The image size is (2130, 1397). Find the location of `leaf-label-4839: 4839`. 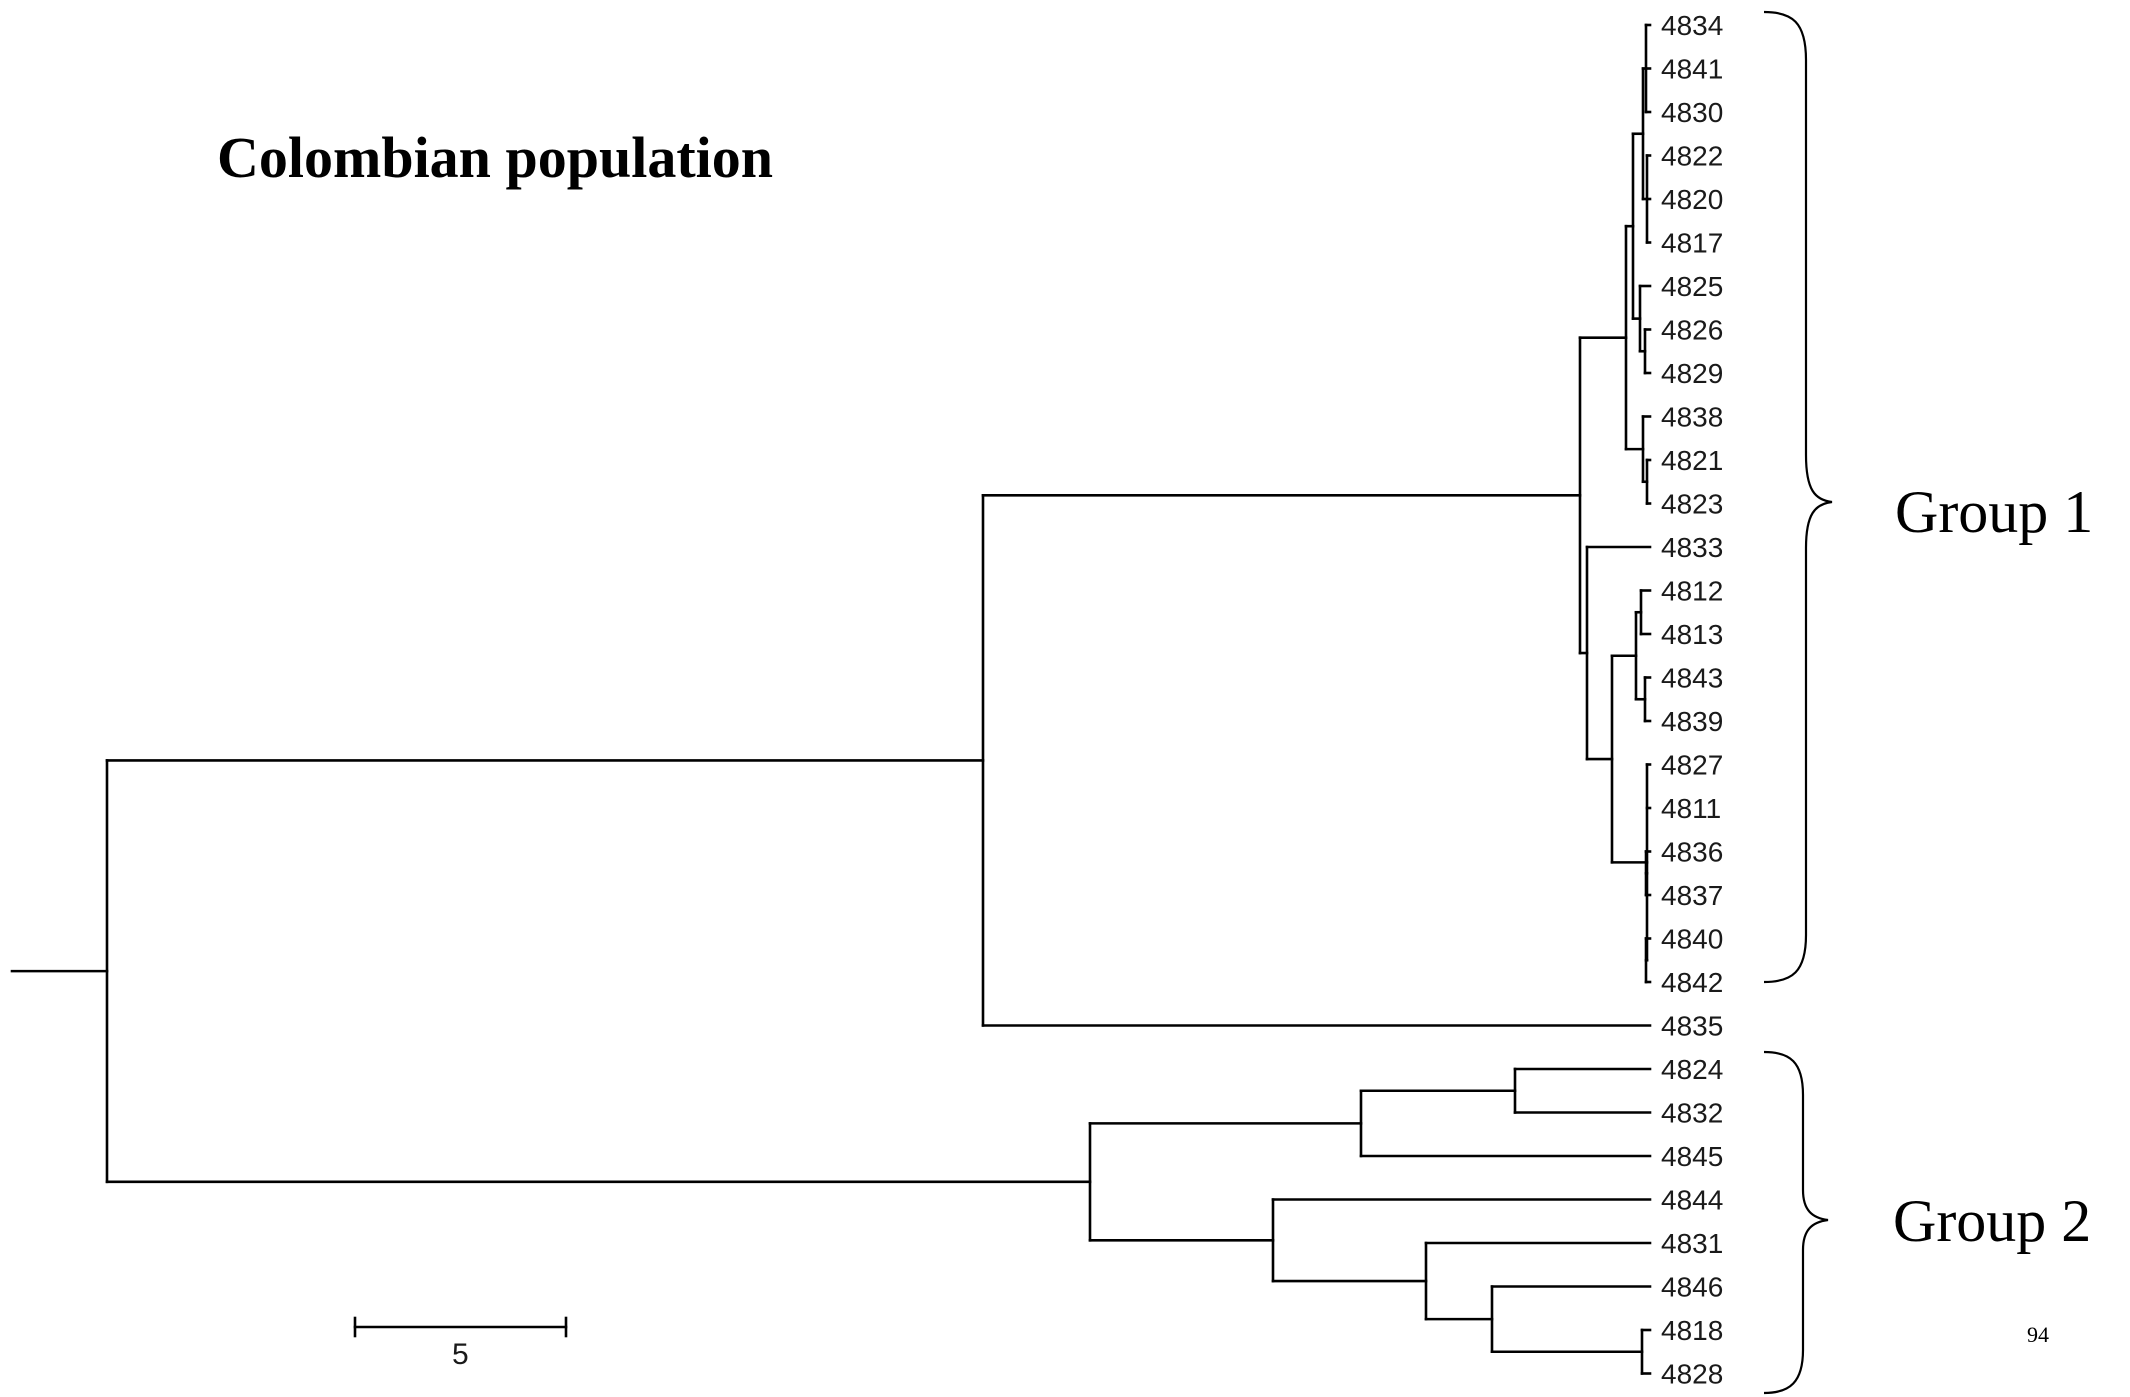

leaf-label-4839: 4839 is located at coordinates (1692, 721).